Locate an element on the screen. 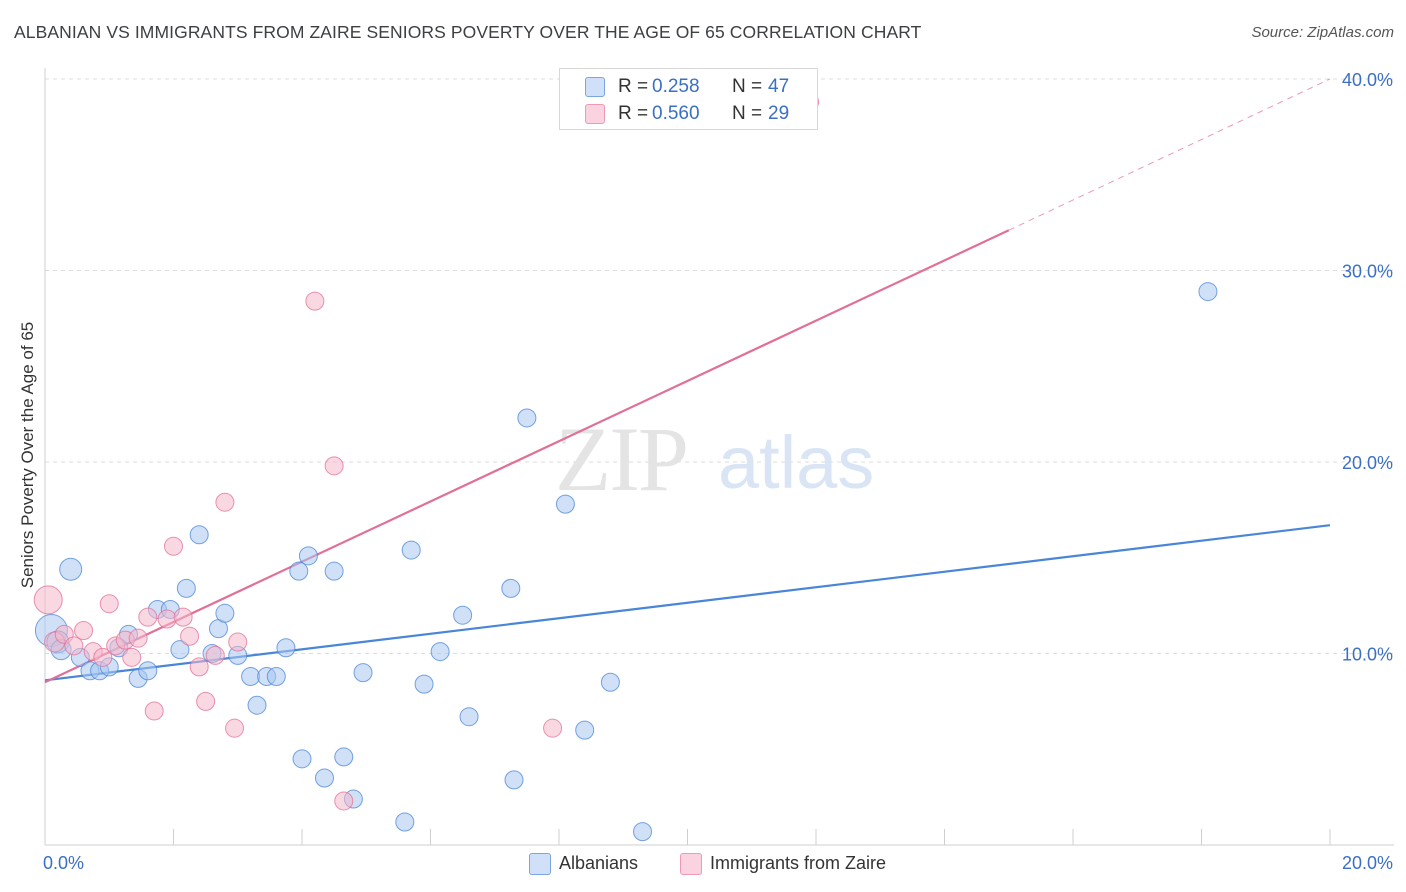 Image resolution: width=1406 pixels, height=892 pixels. y-tick-label: 30.0% is located at coordinates (1367, 272).